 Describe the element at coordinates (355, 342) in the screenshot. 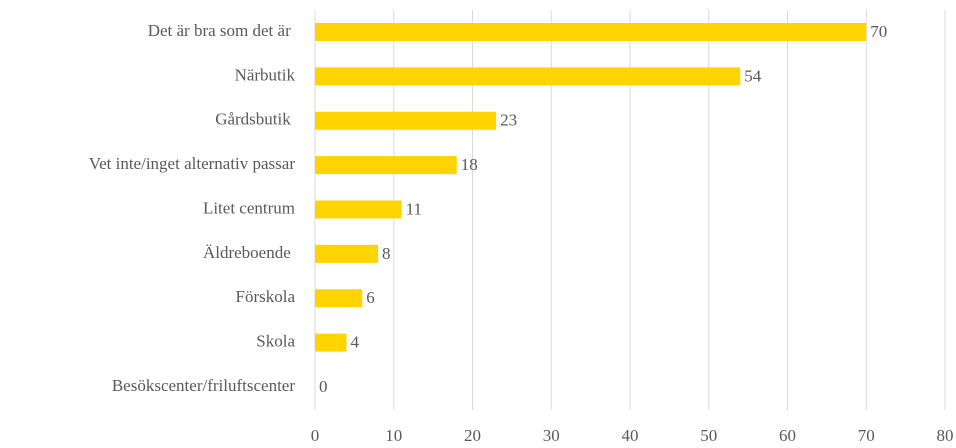

I see `value-label: 4` at that location.